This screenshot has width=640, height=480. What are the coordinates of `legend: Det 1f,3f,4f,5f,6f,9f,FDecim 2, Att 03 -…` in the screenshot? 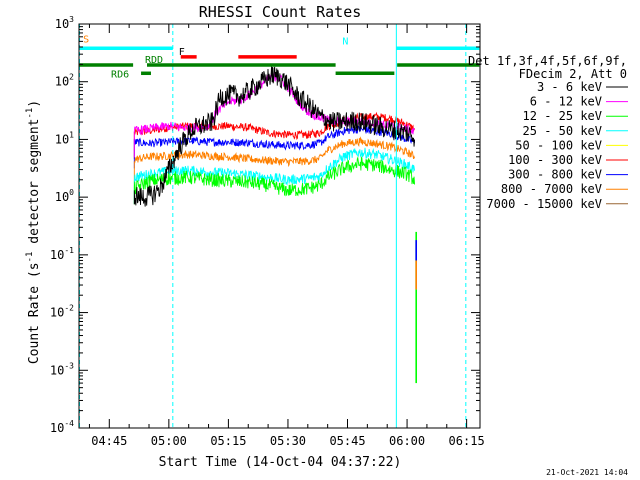 It's located at (548, 132).